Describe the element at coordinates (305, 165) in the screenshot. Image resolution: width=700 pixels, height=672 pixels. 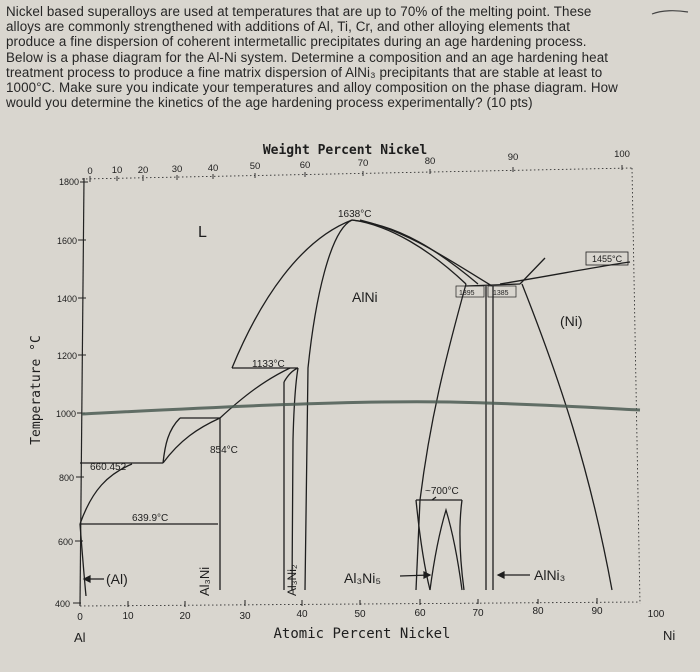
I see `top-tick-label: 60` at that location.